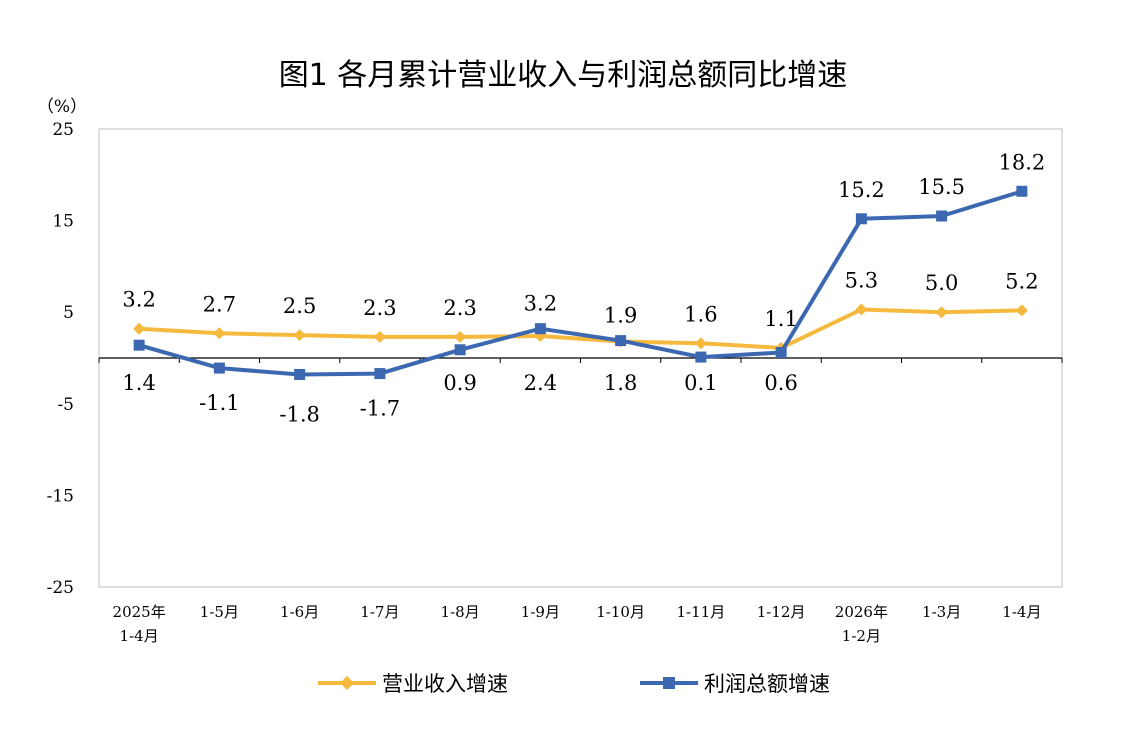  I want to click on legend-label-revenue: 营业收入增速, so click(445, 684).